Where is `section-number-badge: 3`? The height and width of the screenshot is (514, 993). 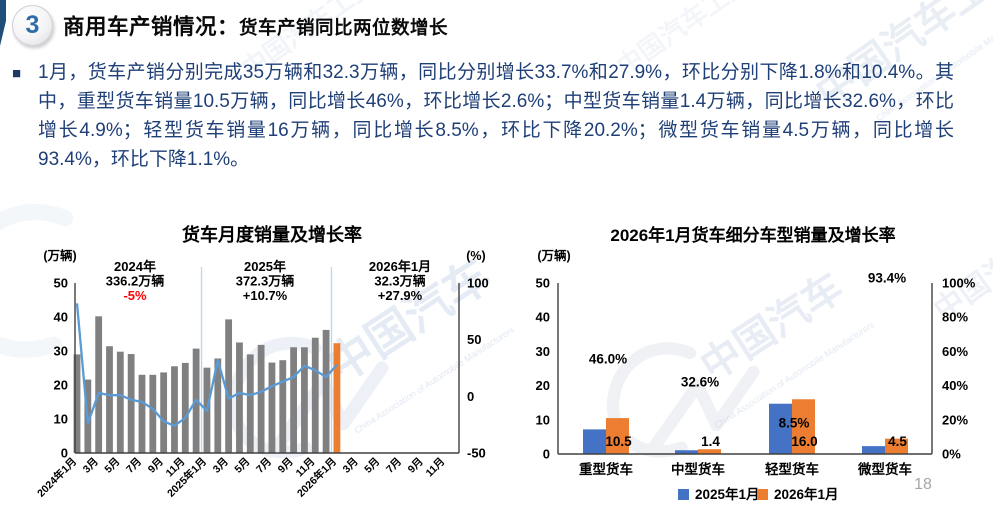
section-number-badge: 3 is located at coordinates (32, 25).